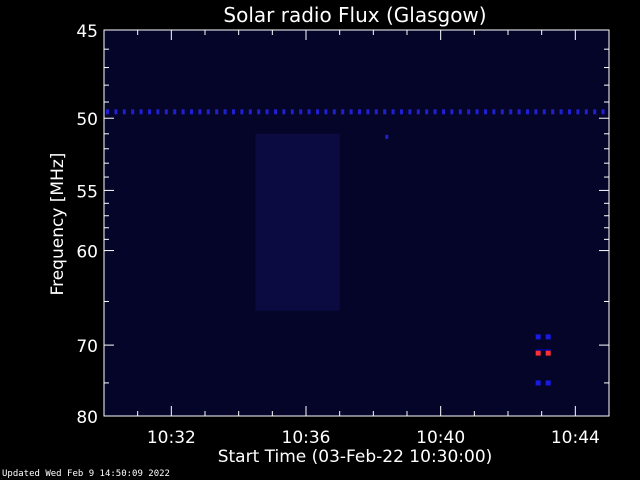  What do you see at coordinates (171, 438) in the screenshot?
I see `x-tick-label: 10:32` at bounding box center [171, 438].